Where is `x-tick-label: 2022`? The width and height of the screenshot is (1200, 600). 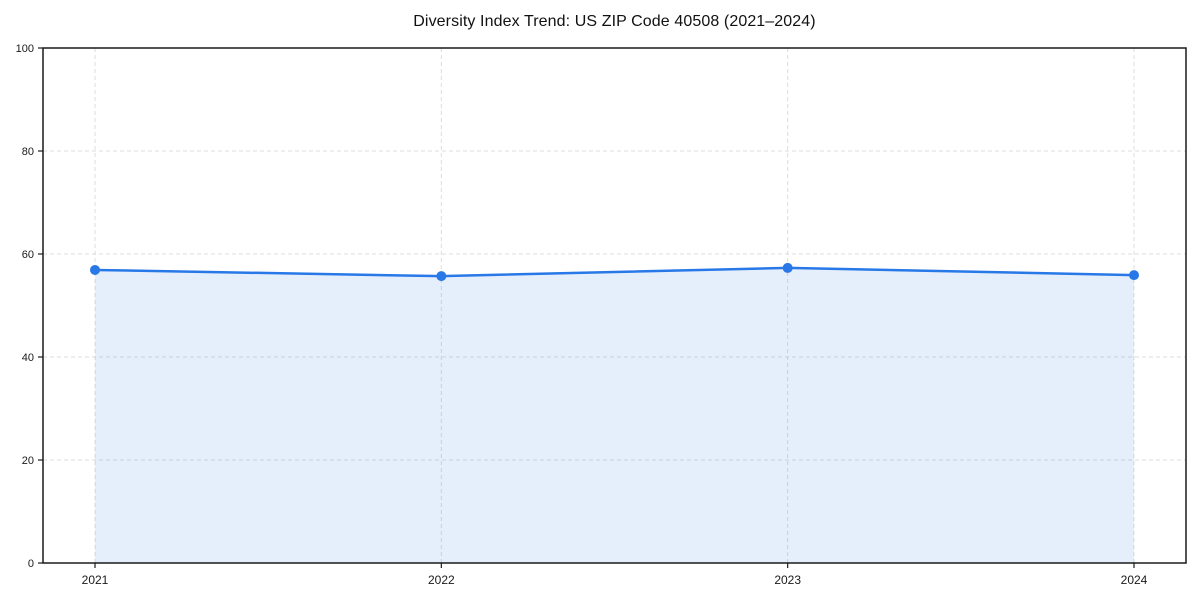 x-tick-label: 2022 is located at coordinates (441, 580).